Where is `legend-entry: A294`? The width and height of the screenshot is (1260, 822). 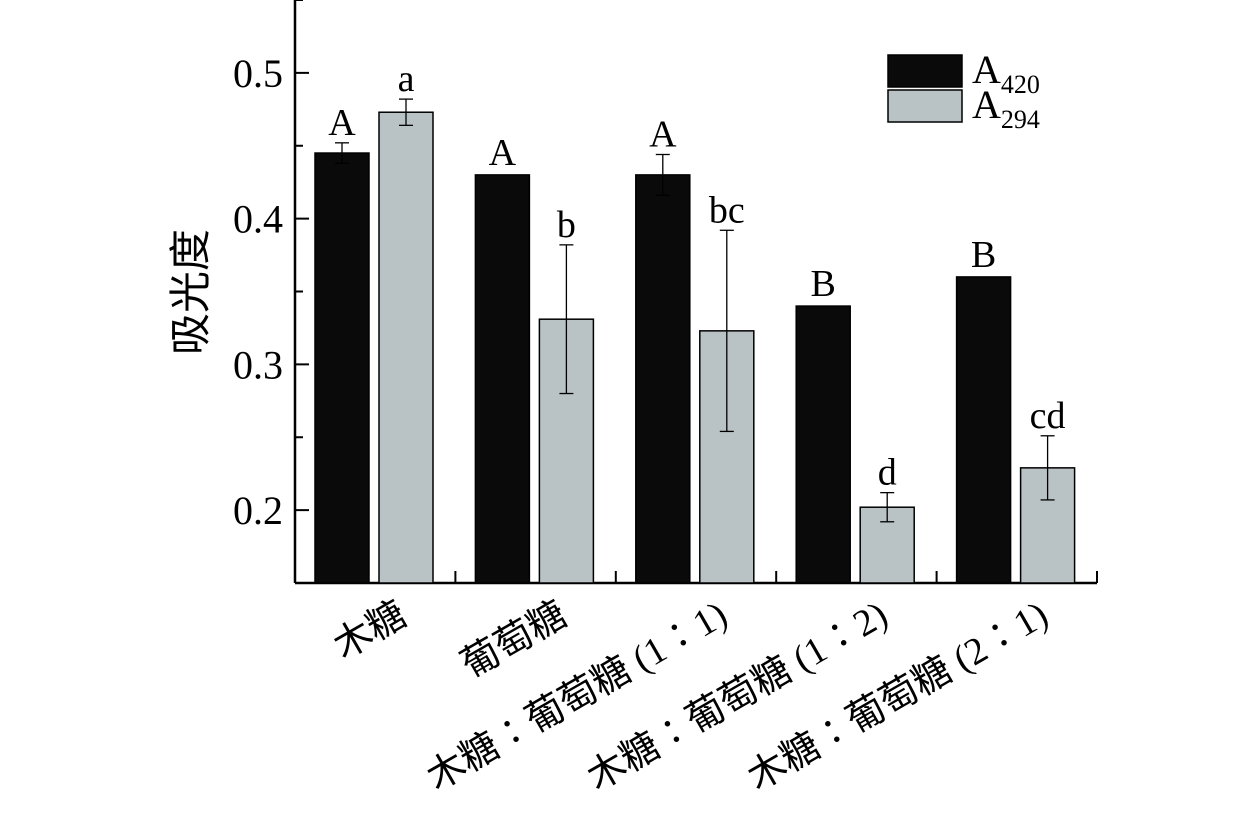 legend-entry: A294 is located at coordinates (1006, 108).